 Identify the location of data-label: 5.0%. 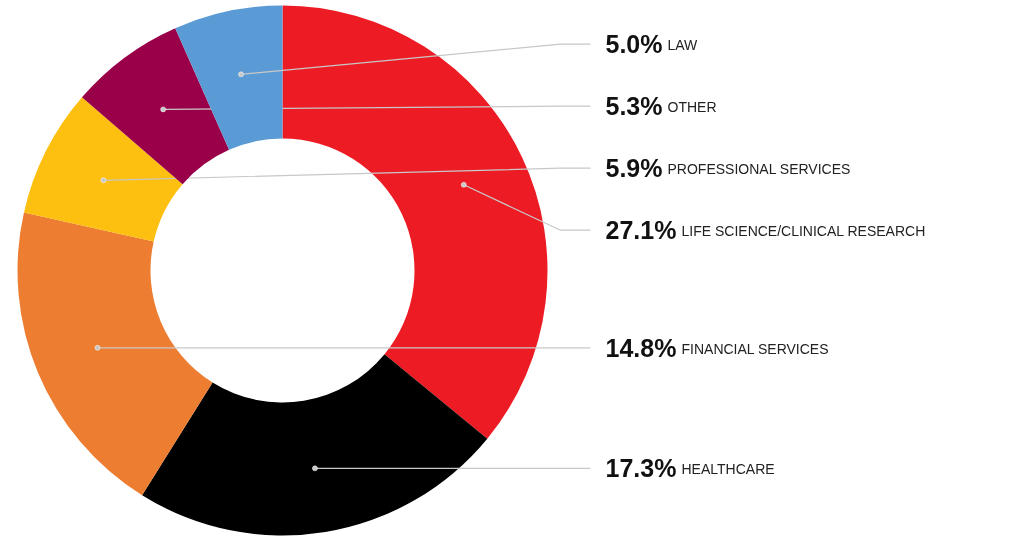
(634, 44).